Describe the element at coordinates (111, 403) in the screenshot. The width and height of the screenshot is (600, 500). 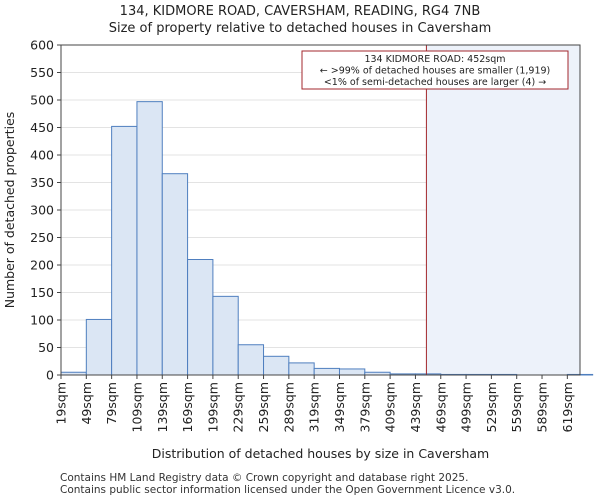
I see `x-tick-label: 79sqm` at that location.